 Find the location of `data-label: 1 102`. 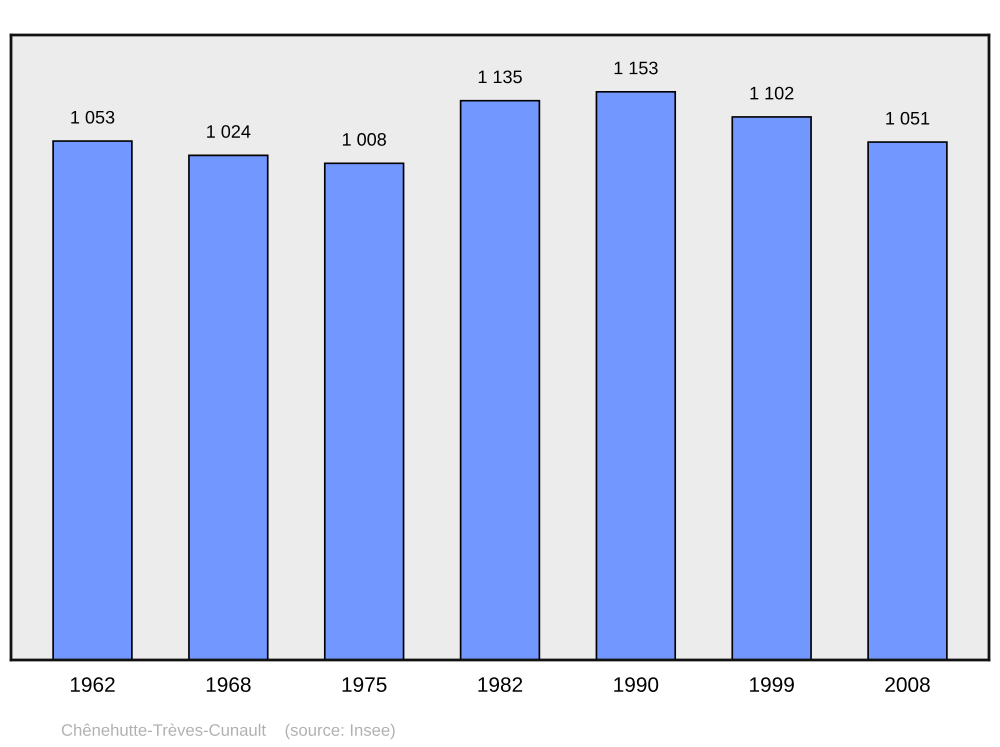

data-label: 1 102 is located at coordinates (772, 93).